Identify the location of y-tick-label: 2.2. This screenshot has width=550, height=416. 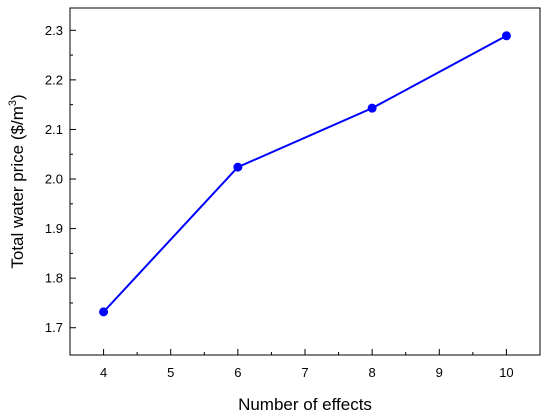
(54, 79).